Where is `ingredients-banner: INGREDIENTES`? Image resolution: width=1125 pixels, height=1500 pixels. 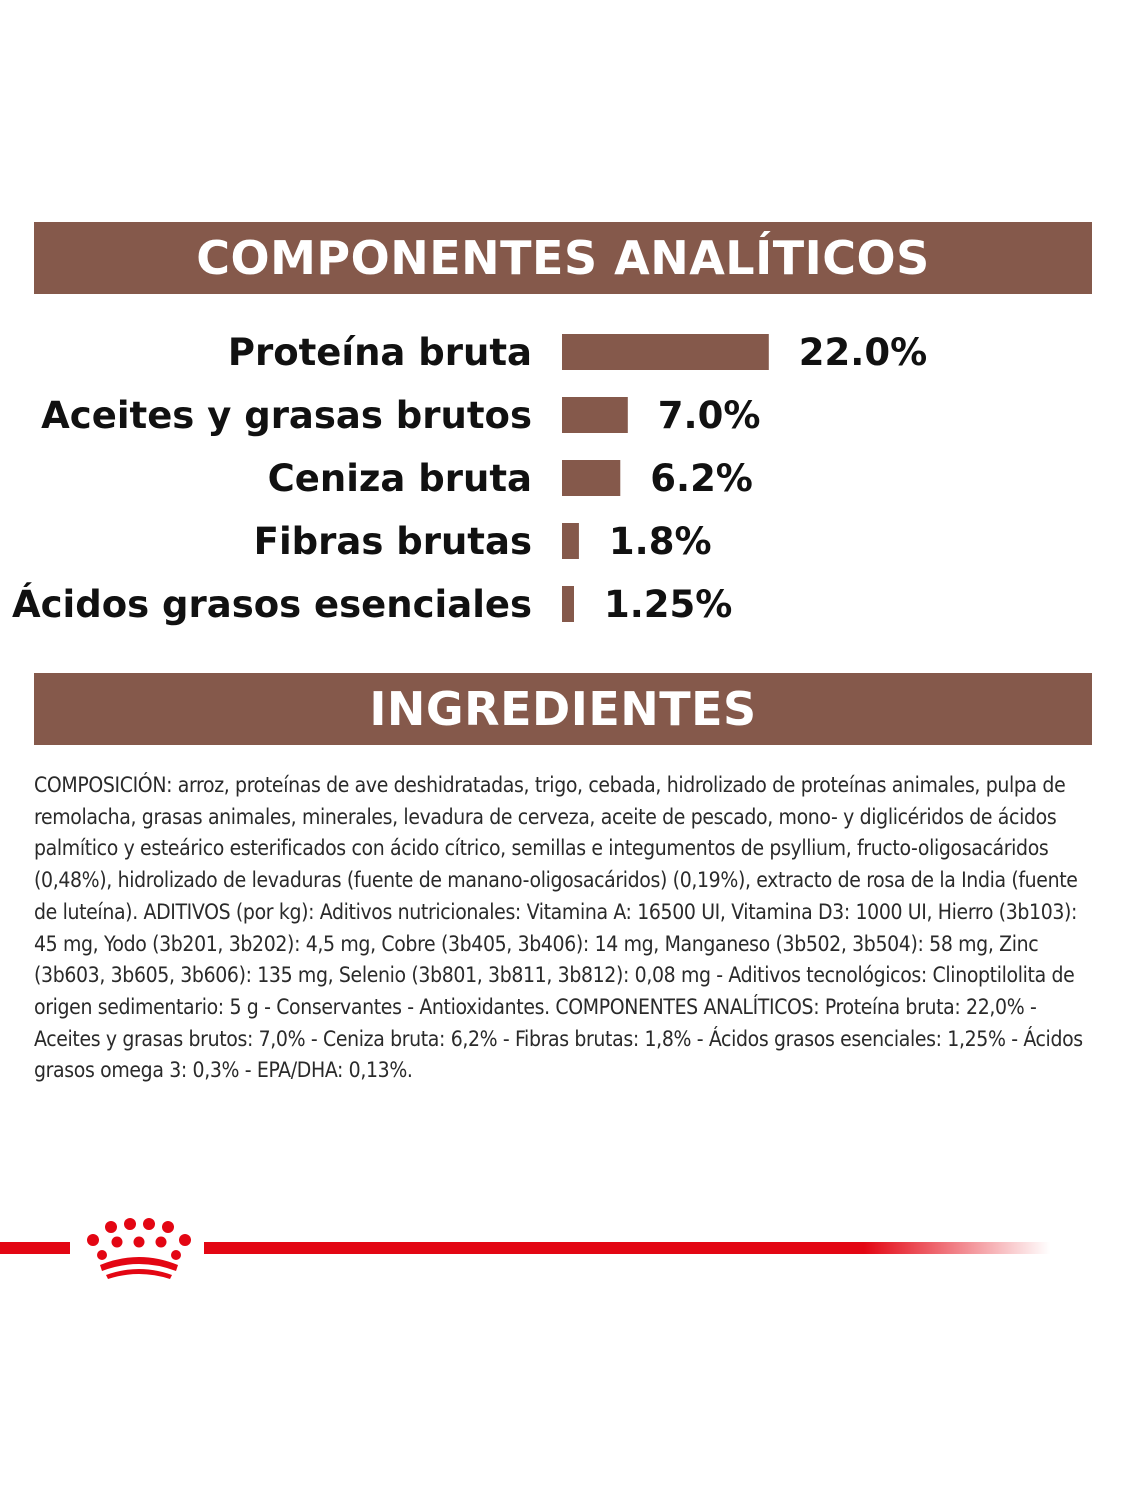 ingredients-banner: INGREDIENTES is located at coordinates (563, 709).